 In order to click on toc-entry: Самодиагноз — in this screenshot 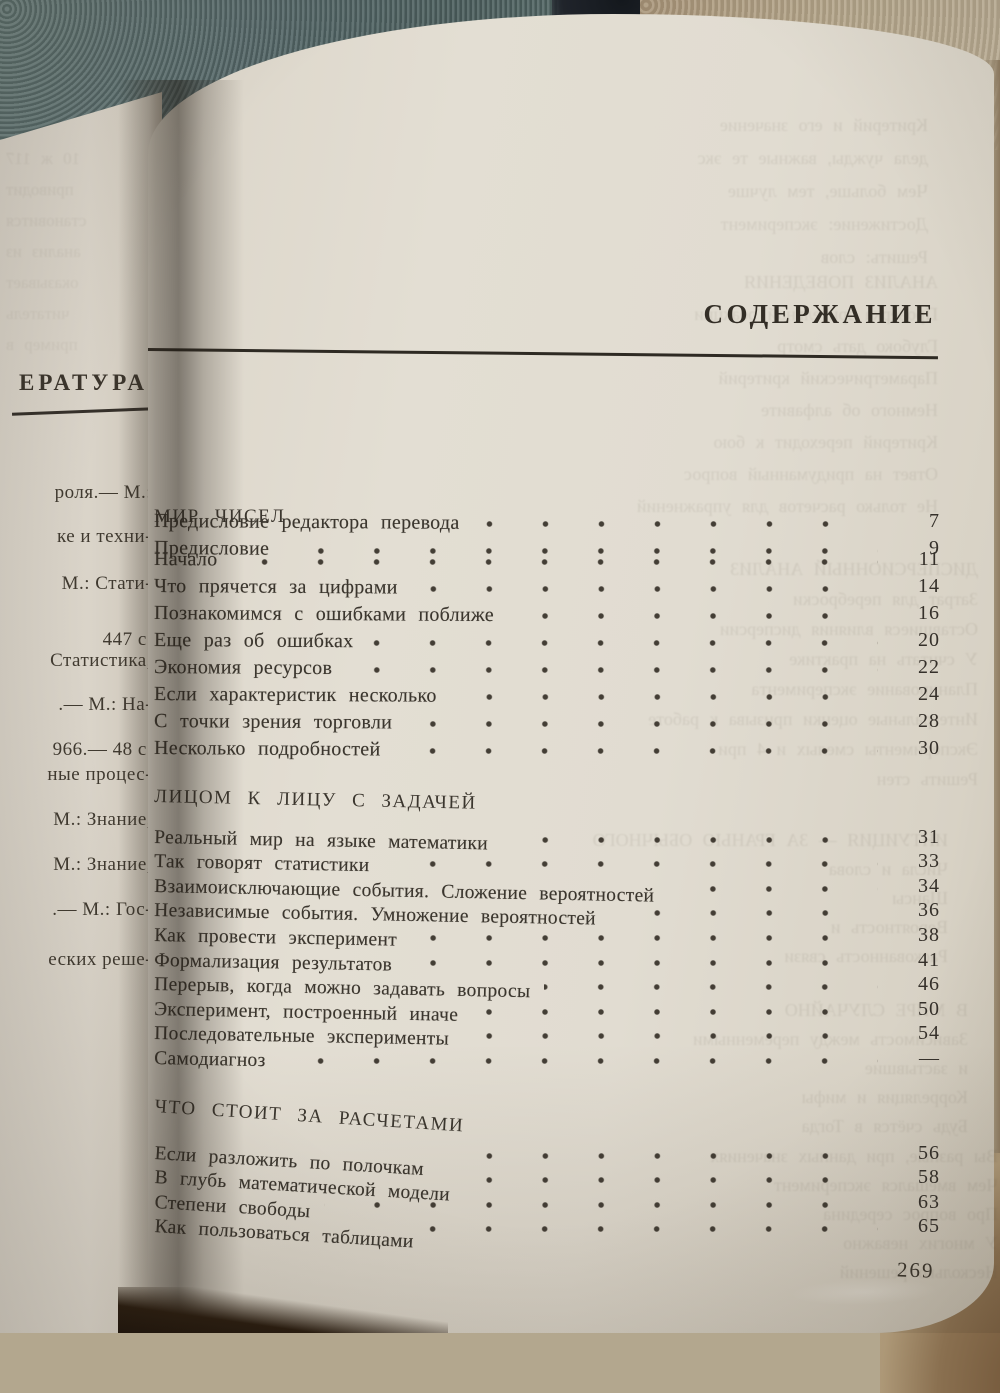, I will do `click(547, 1058)`.